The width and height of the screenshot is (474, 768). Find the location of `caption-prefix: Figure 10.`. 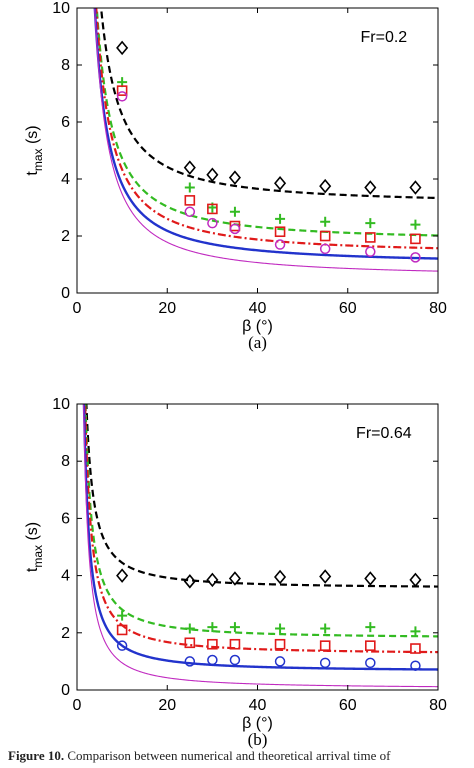

caption-prefix: Figure 10. is located at coordinates (36, 755).